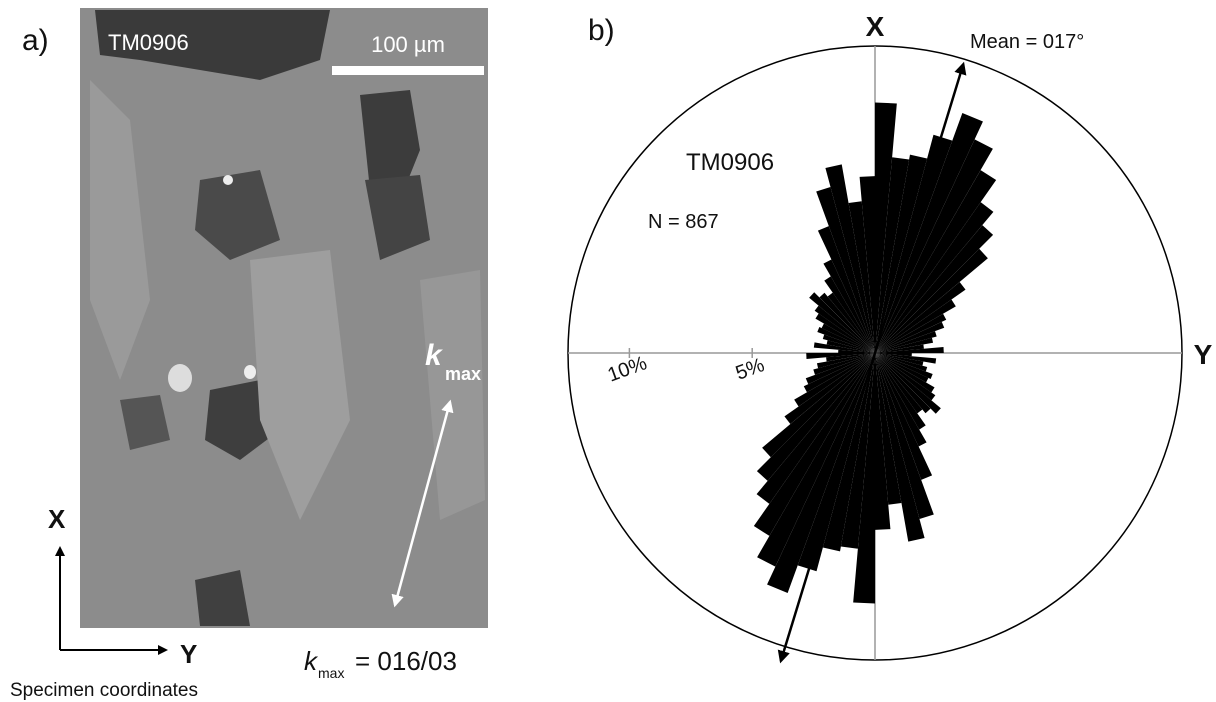  What do you see at coordinates (406, 661) in the screenshot?
I see `kmax-result: = 016/03` at bounding box center [406, 661].